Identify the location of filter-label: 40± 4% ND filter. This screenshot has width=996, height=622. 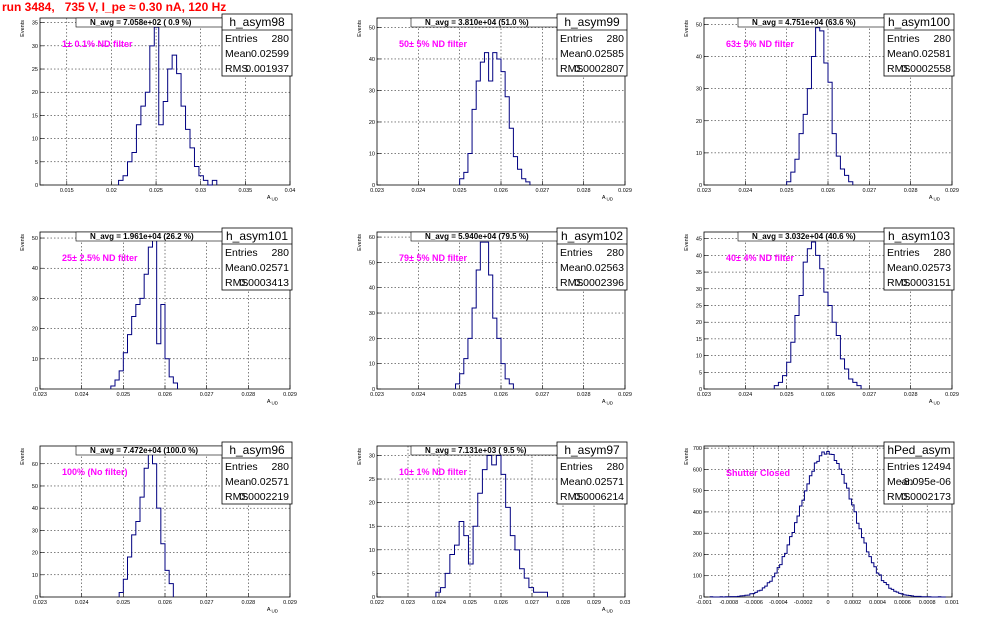
(760, 258).